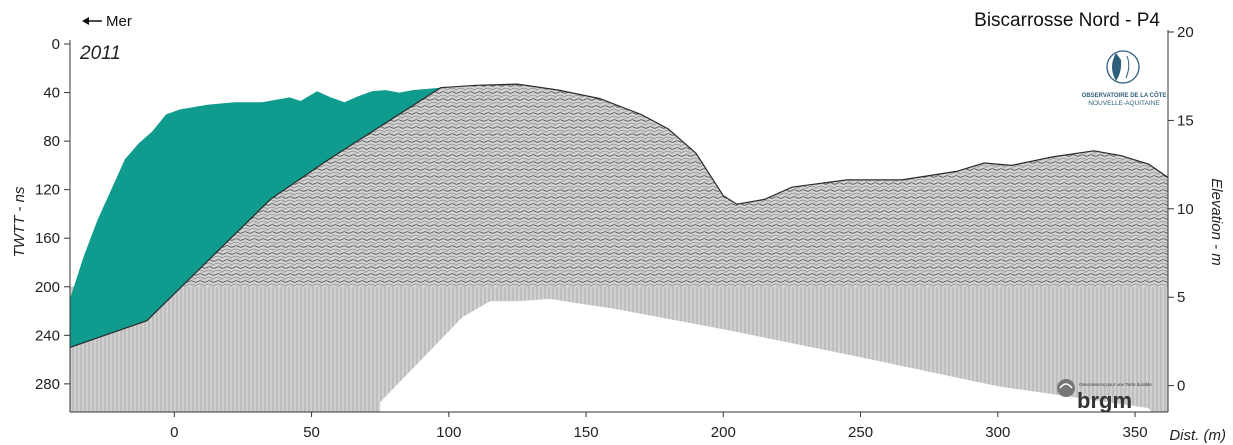 The image size is (1233, 445). I want to click on year-label: 2011, so click(100, 53).